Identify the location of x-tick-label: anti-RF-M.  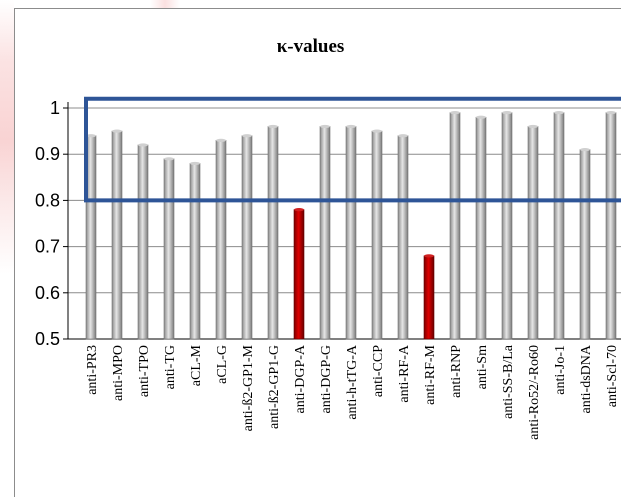
(430, 374).